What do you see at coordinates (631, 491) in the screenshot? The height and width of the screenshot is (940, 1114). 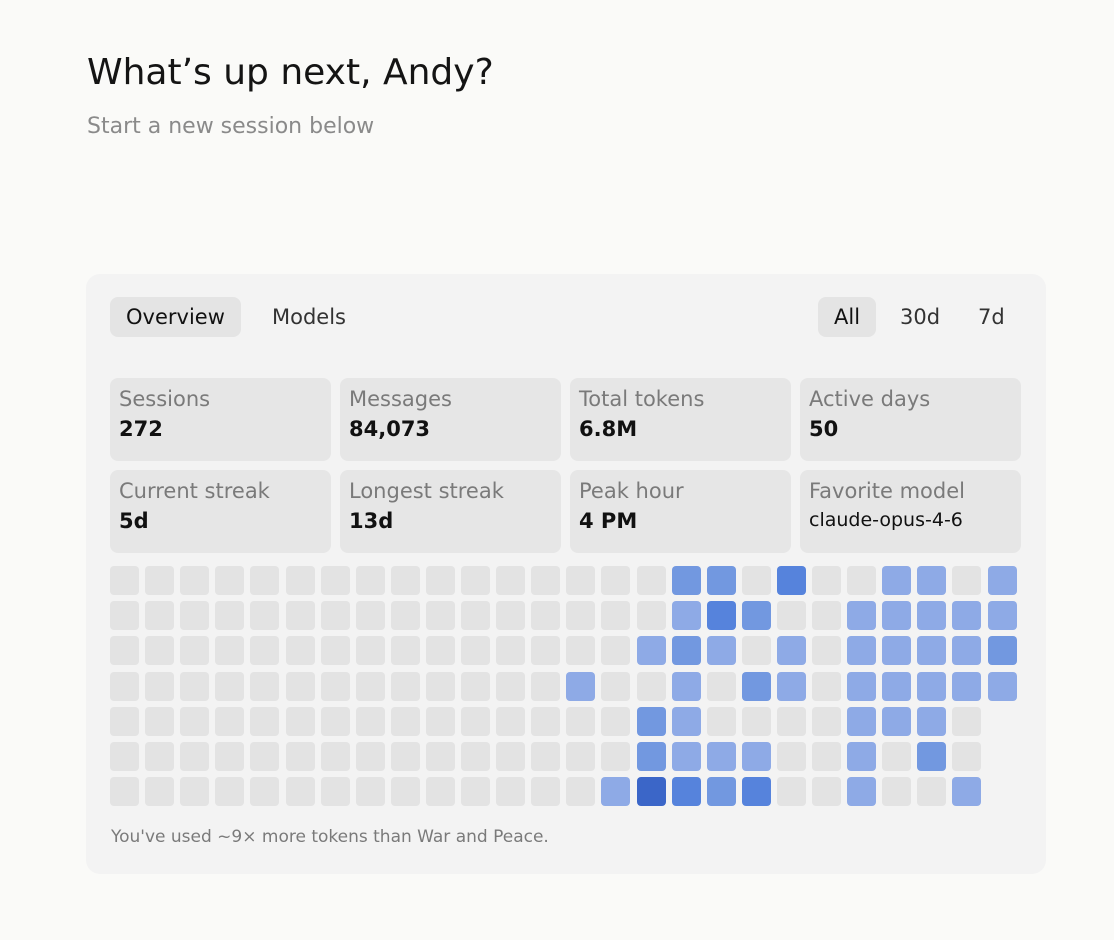 I see `stat-label: Peak hour` at bounding box center [631, 491].